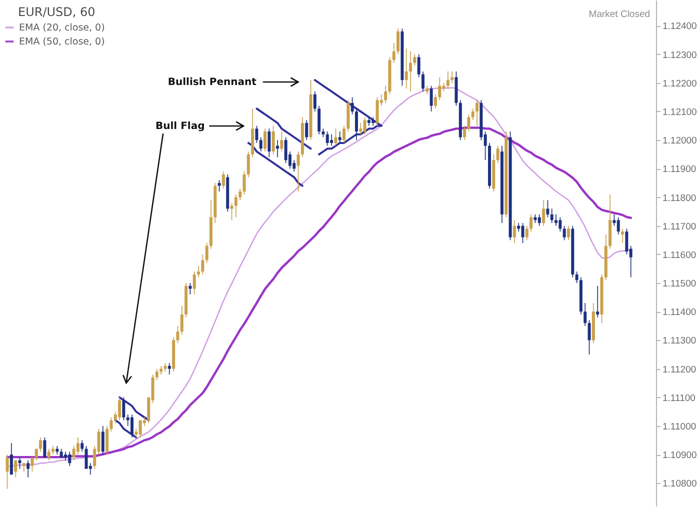  Describe the element at coordinates (679, 341) in the screenshot. I see `y-tick-label: 1.11300` at that location.